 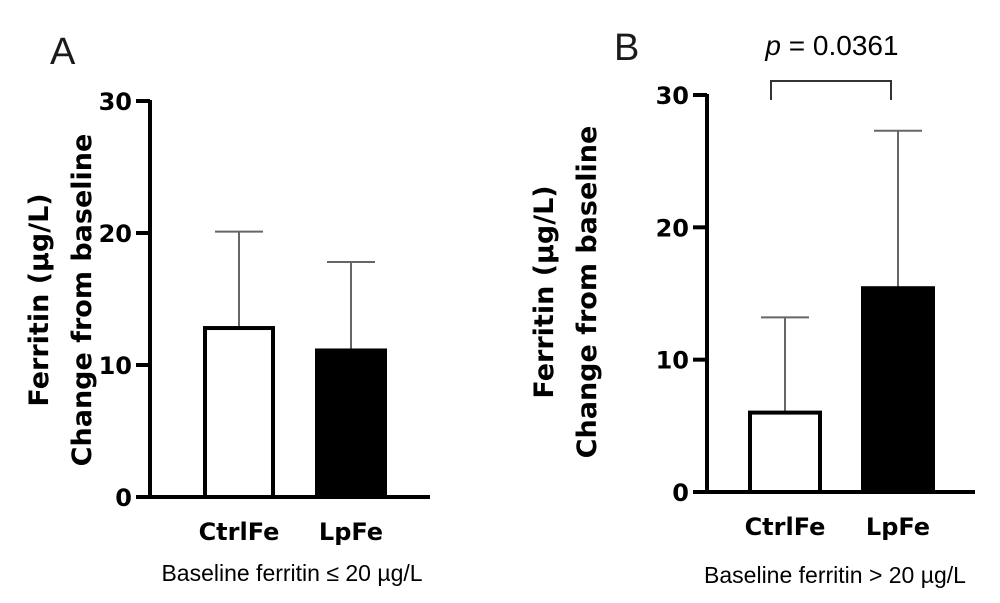 What do you see at coordinates (785, 452) in the screenshot?
I see `panel-b-bar-ctrlfe` at bounding box center [785, 452].